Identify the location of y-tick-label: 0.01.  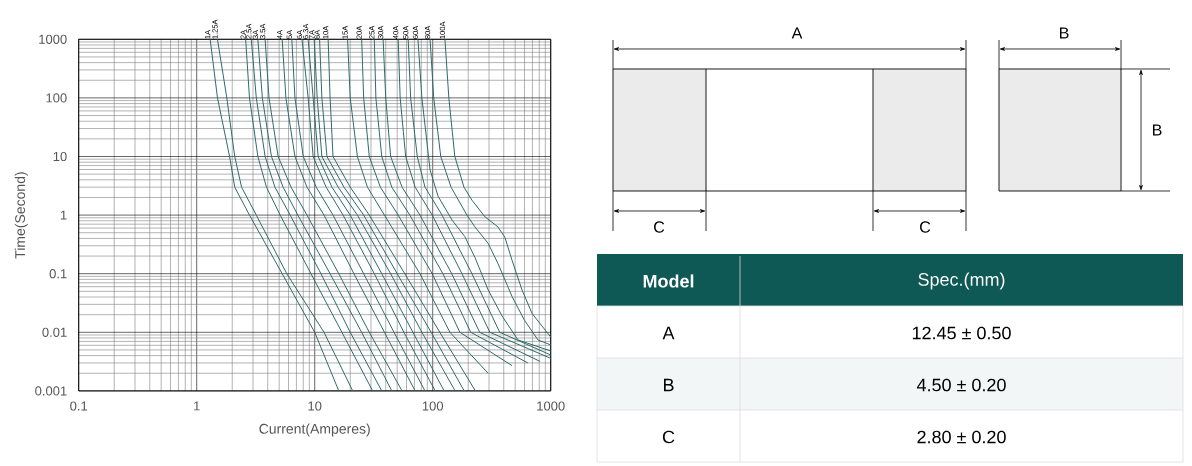
(54, 332).